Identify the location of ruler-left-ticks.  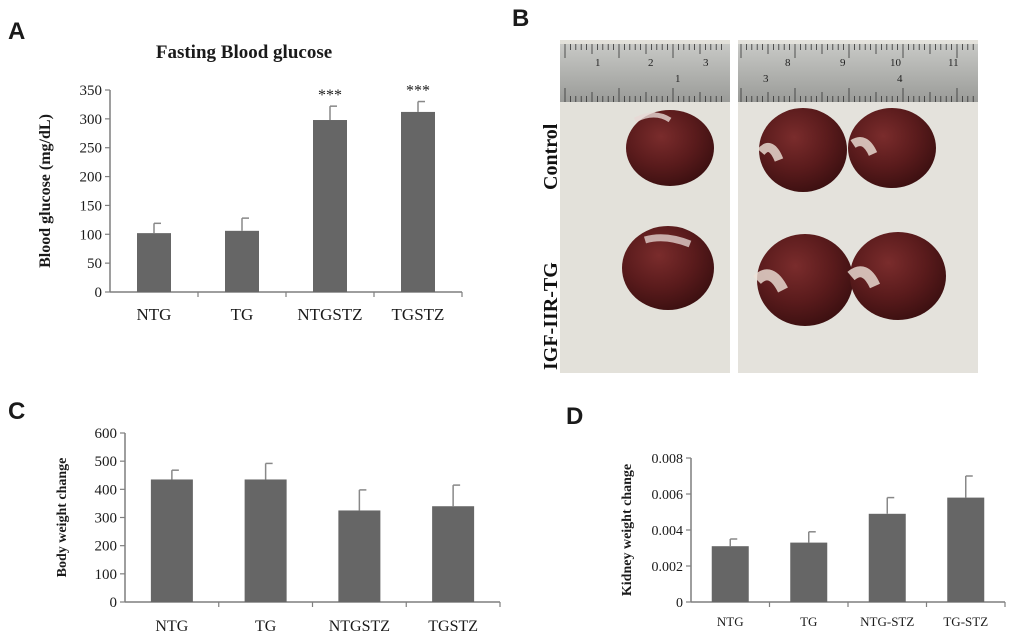
(643, 73).